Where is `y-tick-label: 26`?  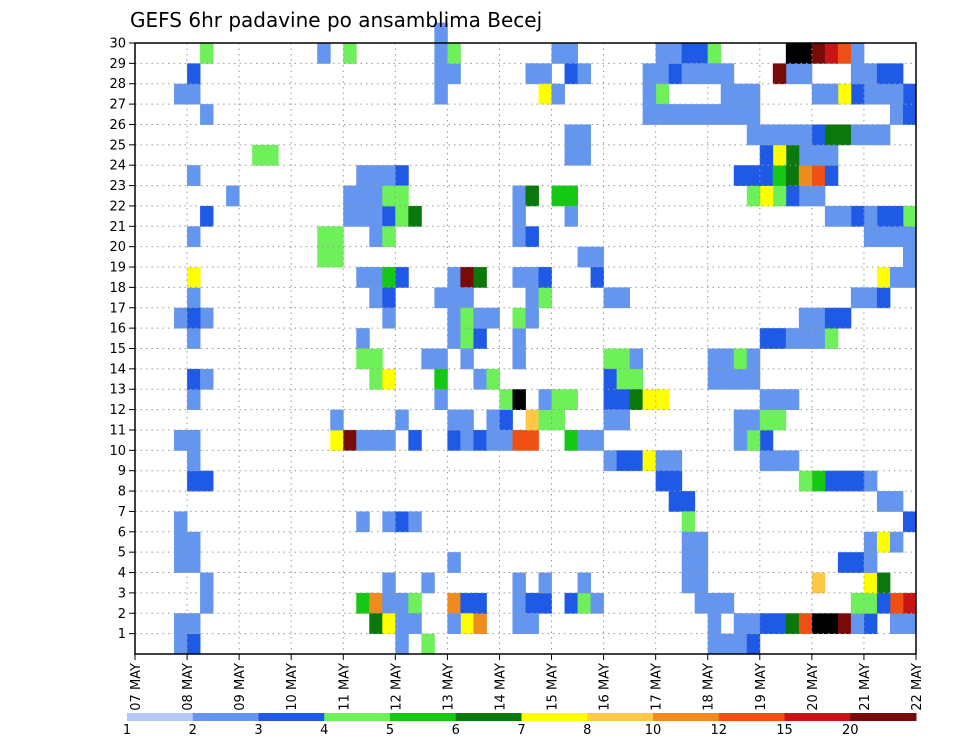 y-tick-label: 26 is located at coordinates (117, 125).